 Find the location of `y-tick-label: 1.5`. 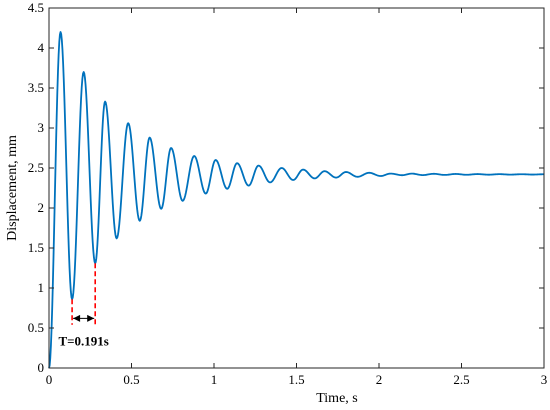

y-tick-label: 1.5 is located at coordinates (36, 247).